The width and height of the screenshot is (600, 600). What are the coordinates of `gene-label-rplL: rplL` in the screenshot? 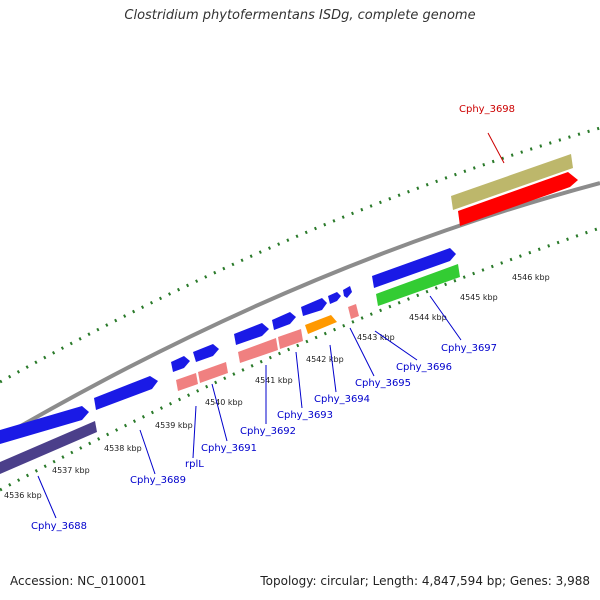 It's located at (194, 464).